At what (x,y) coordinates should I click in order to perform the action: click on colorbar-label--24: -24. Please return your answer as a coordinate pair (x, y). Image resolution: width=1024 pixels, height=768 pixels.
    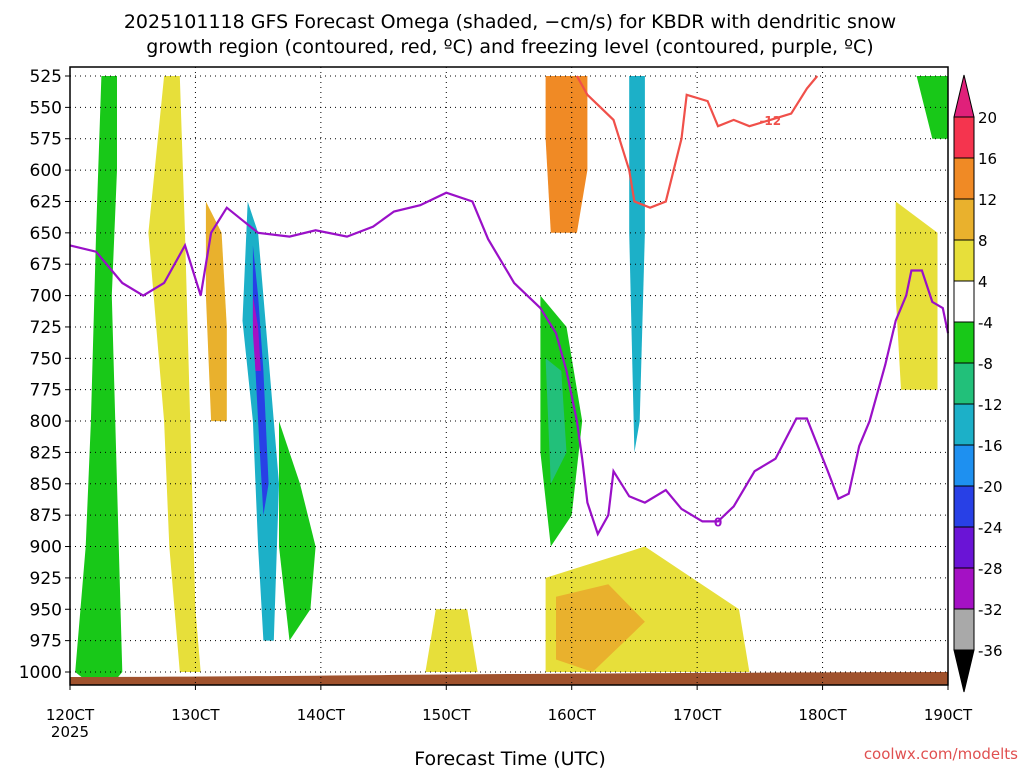
    Looking at the image, I should click on (990, 528).